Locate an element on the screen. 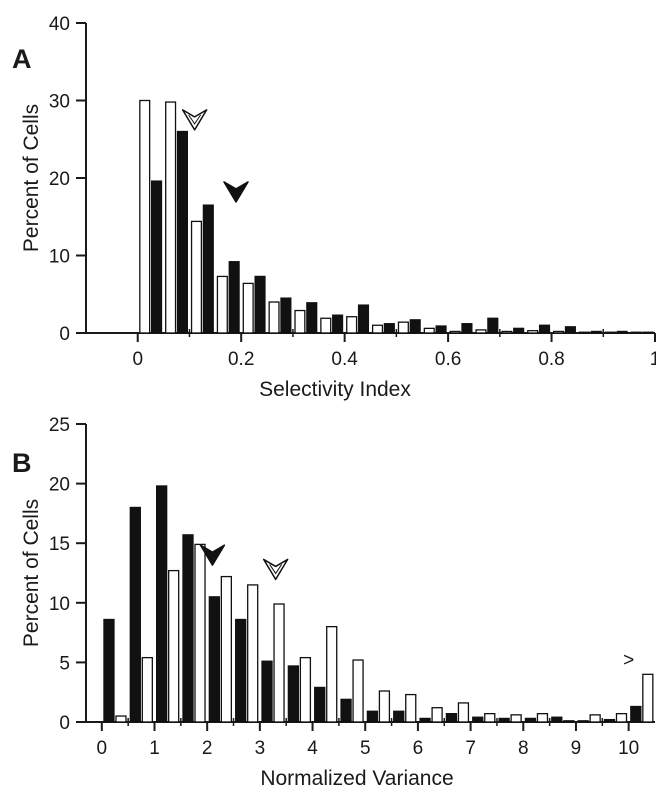 The image size is (656, 794). x-tick-label: 0.6 is located at coordinates (448, 359).